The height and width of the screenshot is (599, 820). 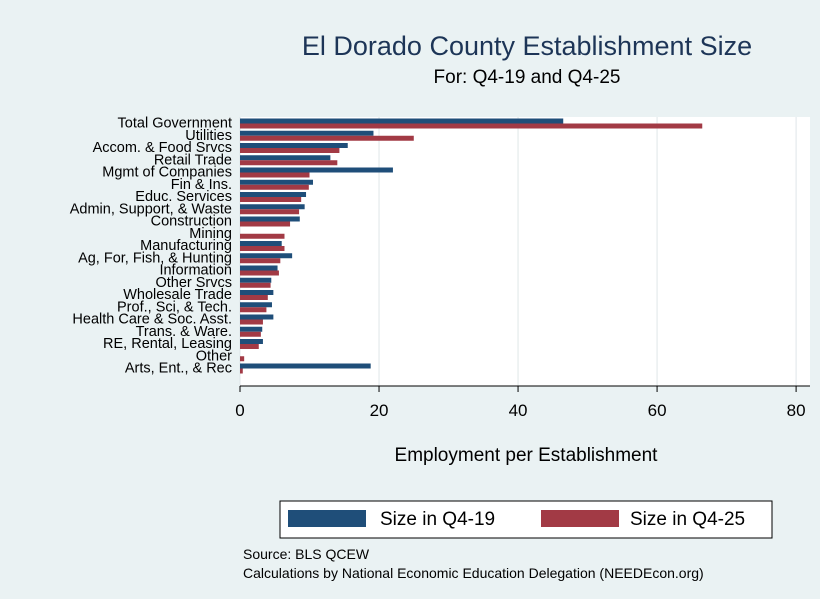 I want to click on category-label-4: Mgmt of Companies, so click(x=167, y=173).